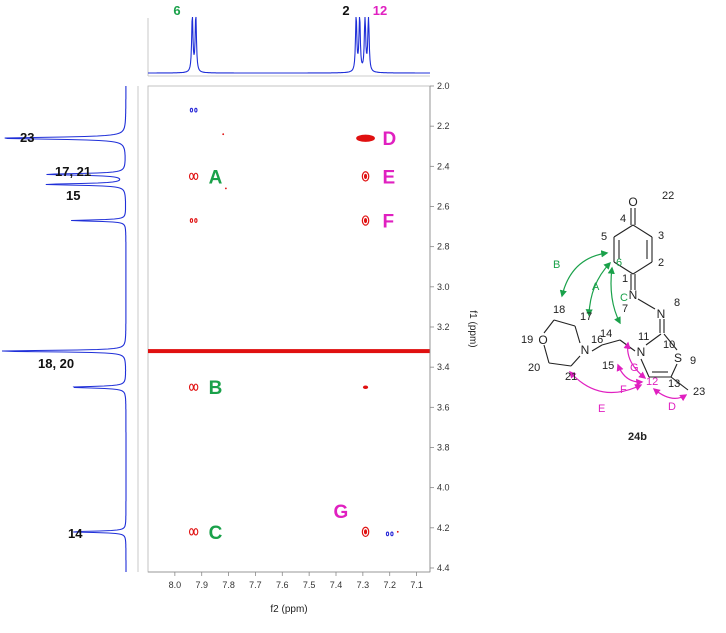  I want to click on molecule-structure, so click(616, 299).